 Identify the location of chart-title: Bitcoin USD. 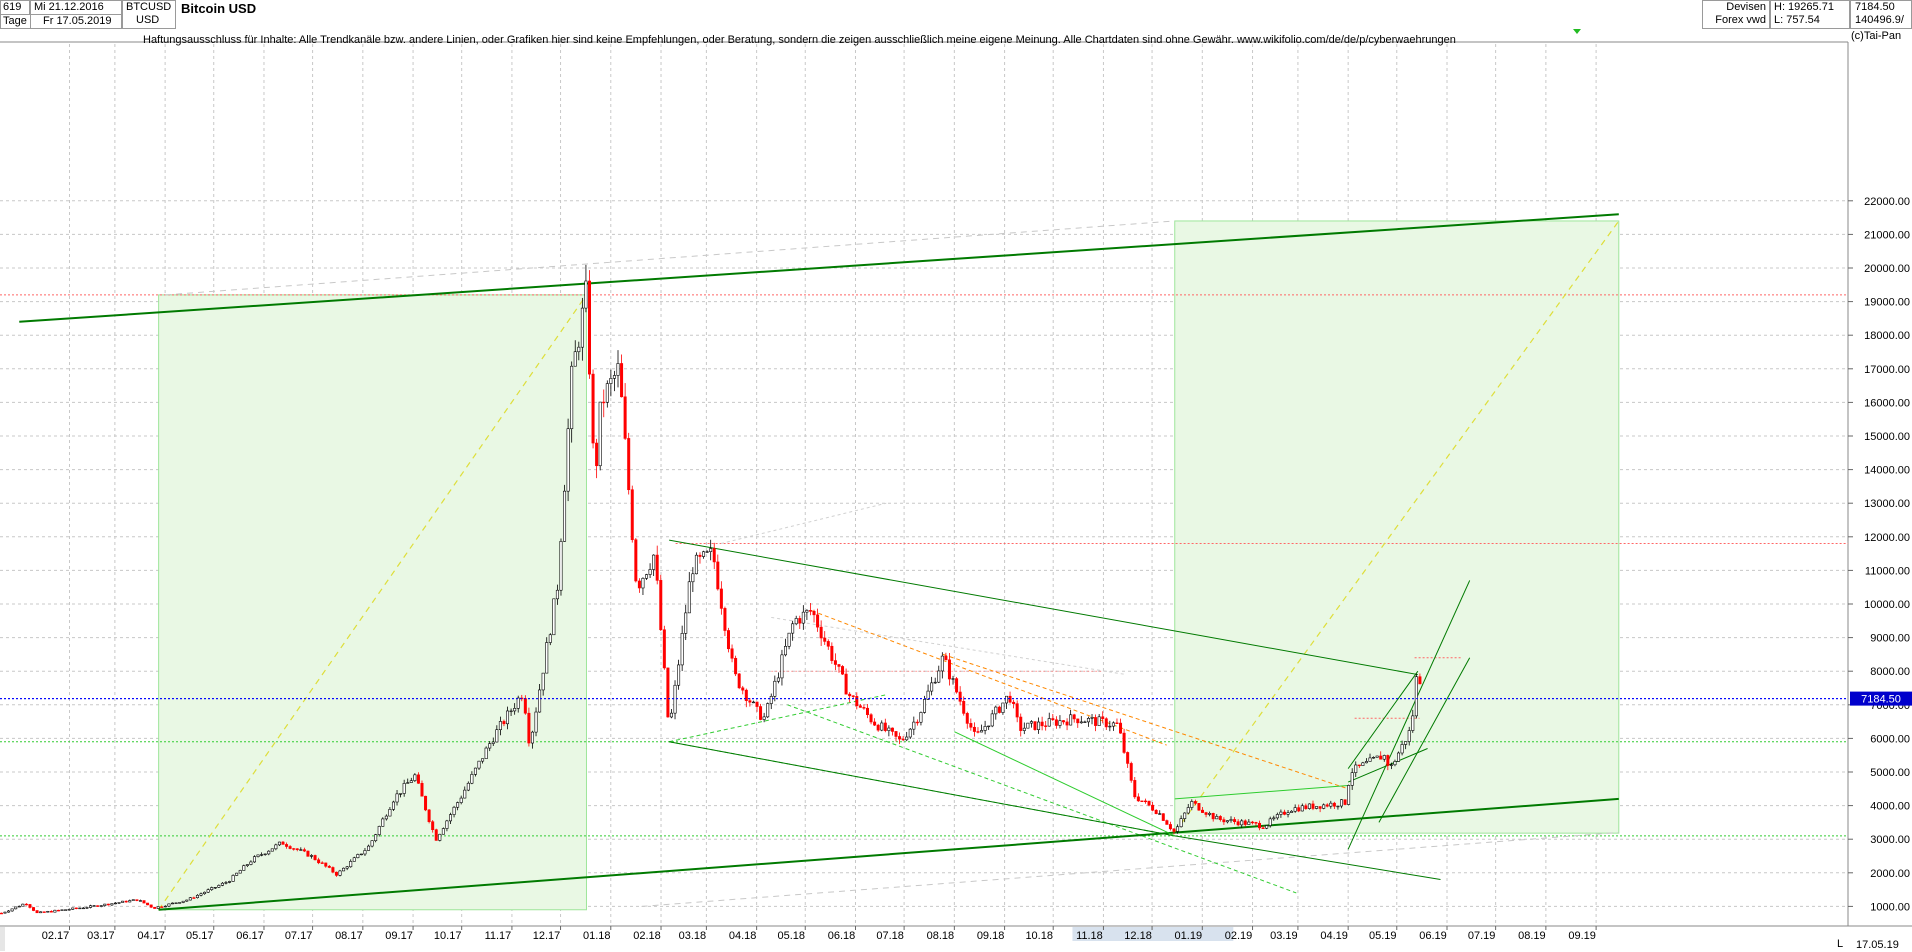
(219, 8).